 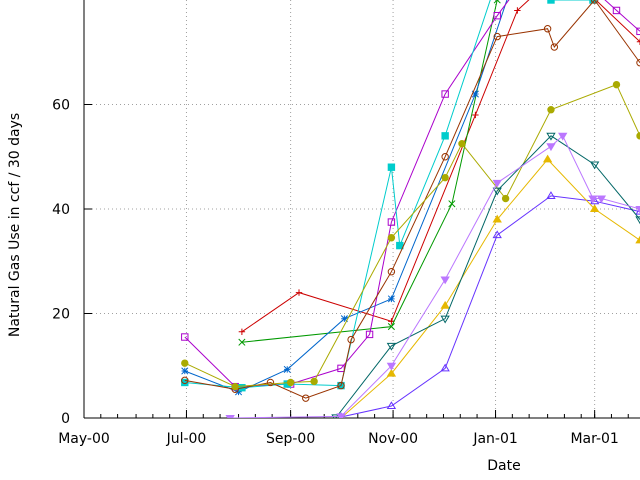 I want to click on y-tick-label: 20, so click(x=61, y=315).